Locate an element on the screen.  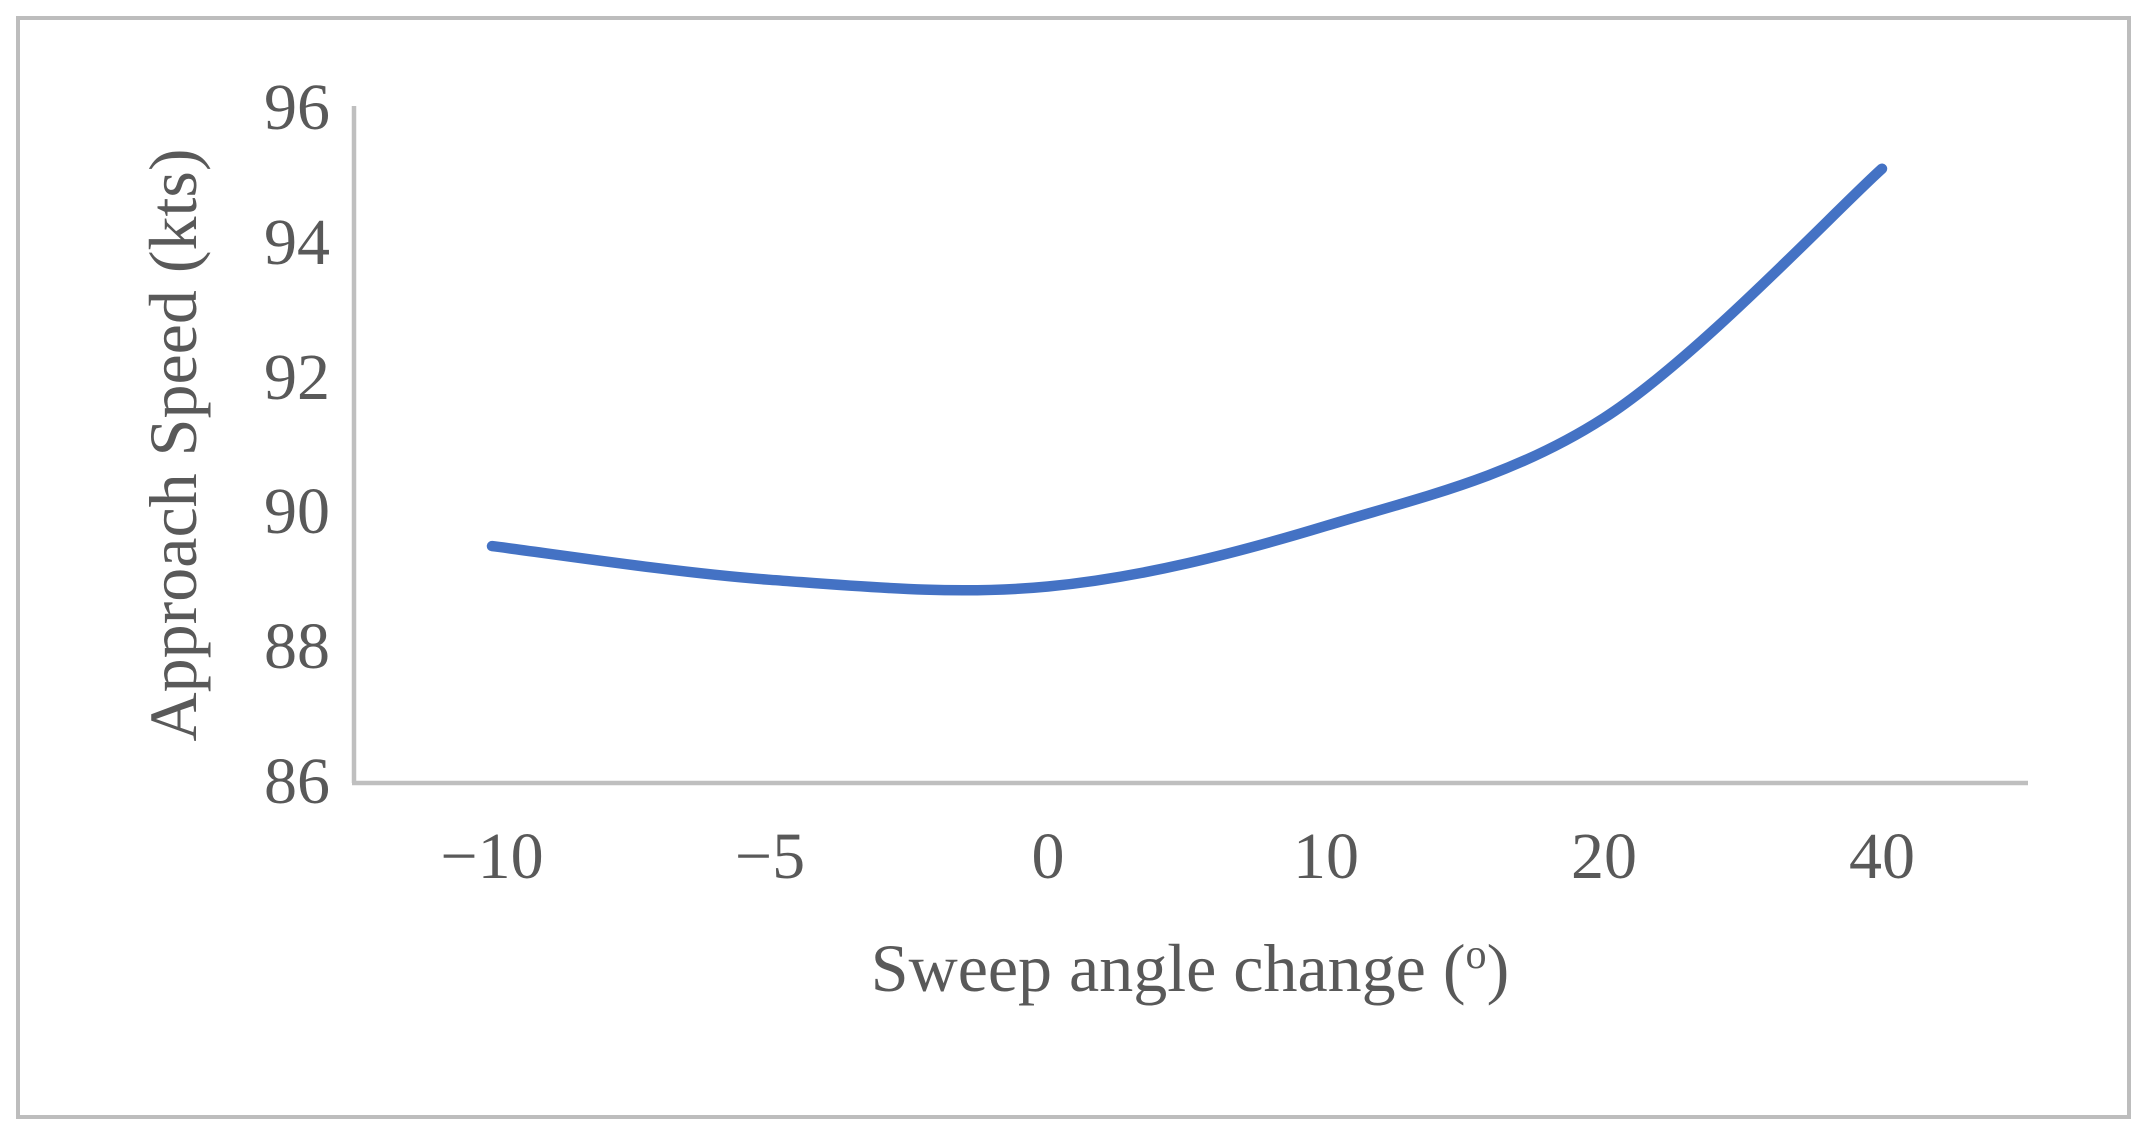
x-tick-label: 20 is located at coordinates (1604, 856).